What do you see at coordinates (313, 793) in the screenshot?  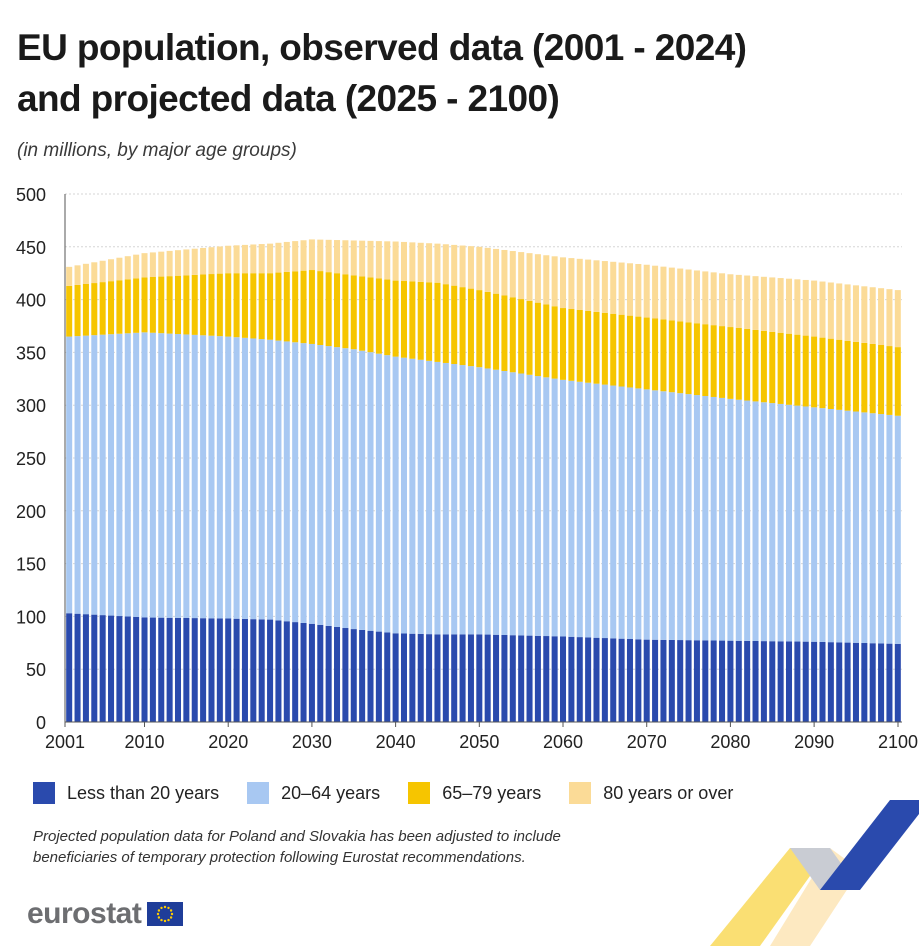 I see `legend-item-20-64: 20–64 years` at bounding box center [313, 793].